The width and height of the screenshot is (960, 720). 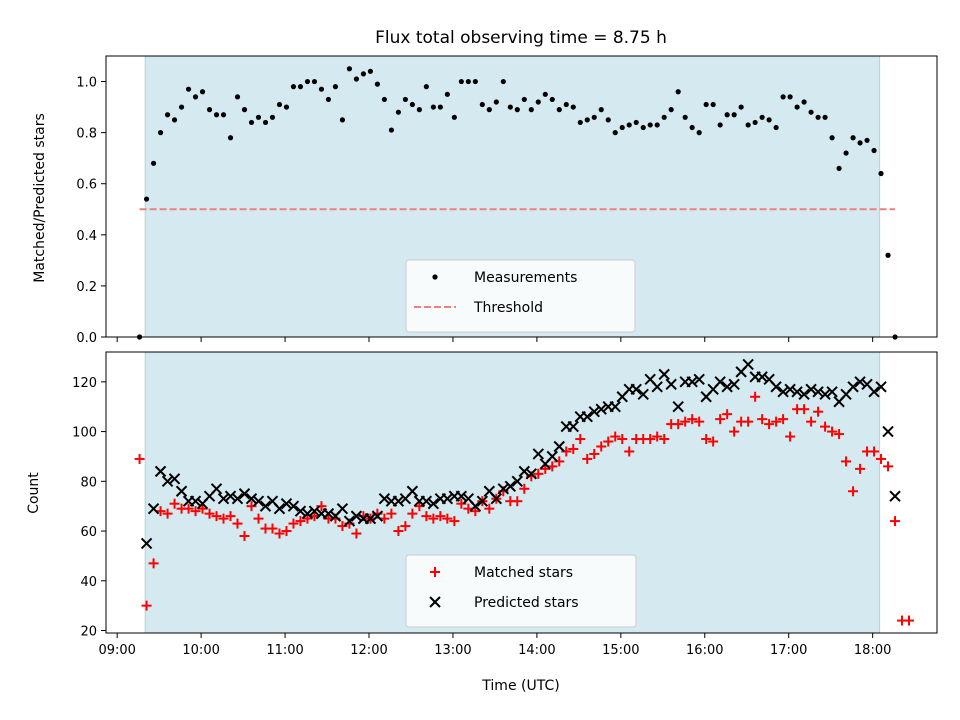 I want to click on bottom-chart-x-tick-label: 17:00, so click(x=788, y=650).